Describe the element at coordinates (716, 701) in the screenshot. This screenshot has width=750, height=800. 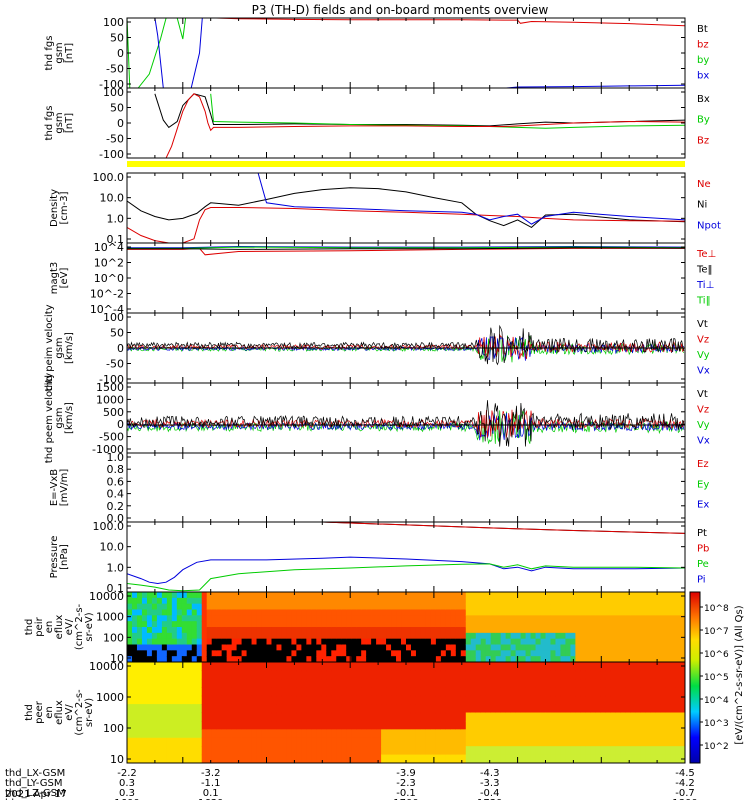
I see `cb-tick-label: 10^4` at that location.